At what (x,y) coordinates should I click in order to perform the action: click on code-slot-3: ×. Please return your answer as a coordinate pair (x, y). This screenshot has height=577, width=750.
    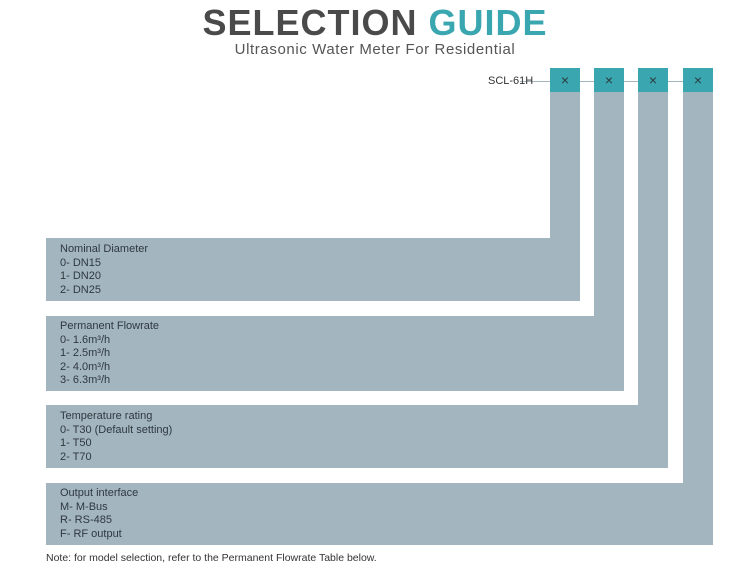
    Looking at the image, I should click on (653, 80).